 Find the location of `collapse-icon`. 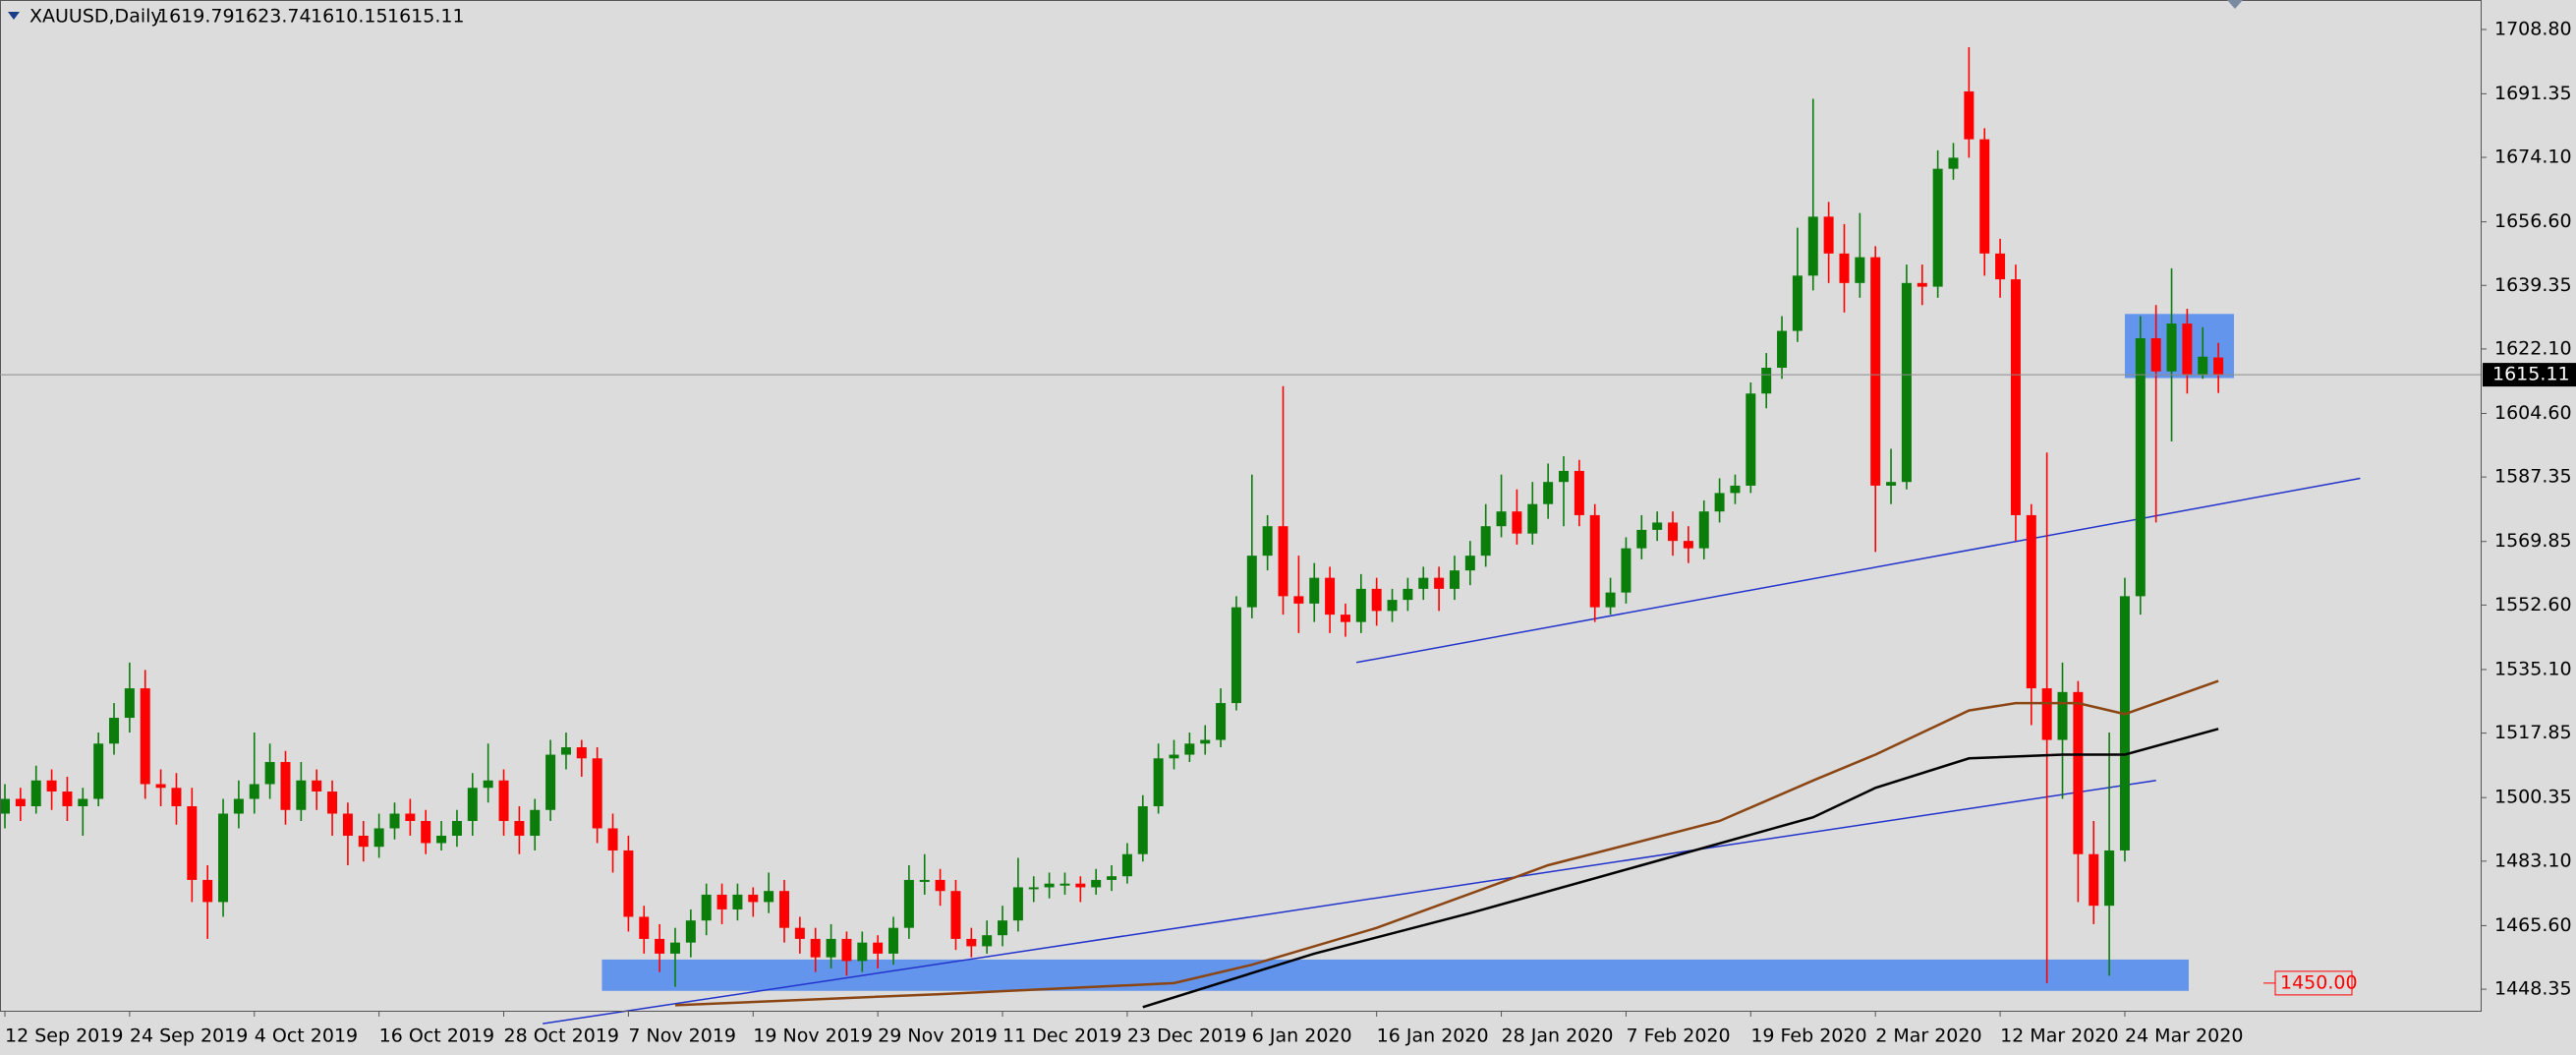

collapse-icon is located at coordinates (14, 16).